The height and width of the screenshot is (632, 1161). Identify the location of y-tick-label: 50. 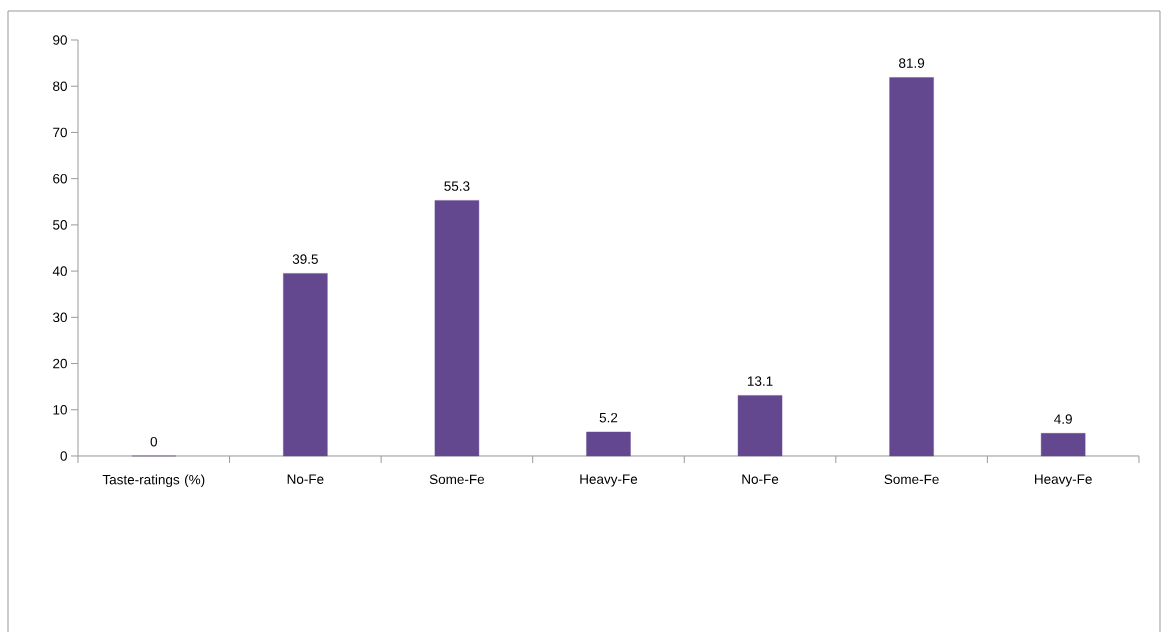
(60, 225).